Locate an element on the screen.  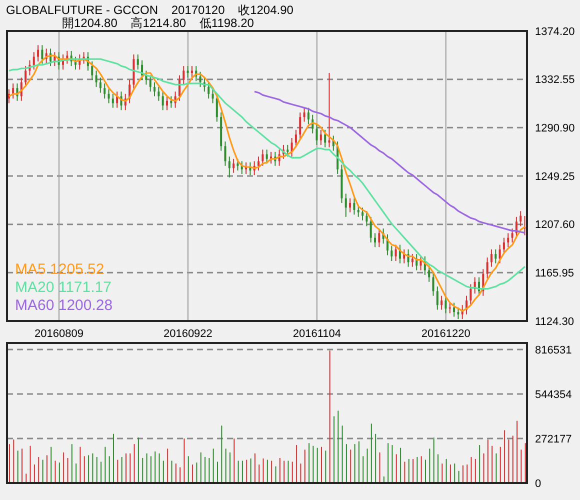
chart-subtitle: 開1204.80 高1214.80 低1198.20 is located at coordinates (158, 24).